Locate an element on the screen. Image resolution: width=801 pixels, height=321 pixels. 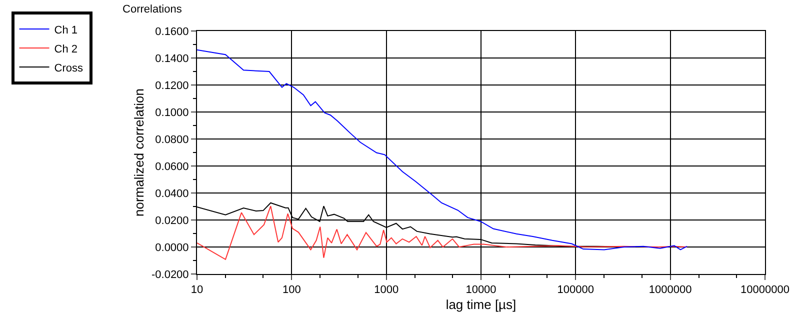
y-tick-label: -0.0200 is located at coordinates (170, 274).